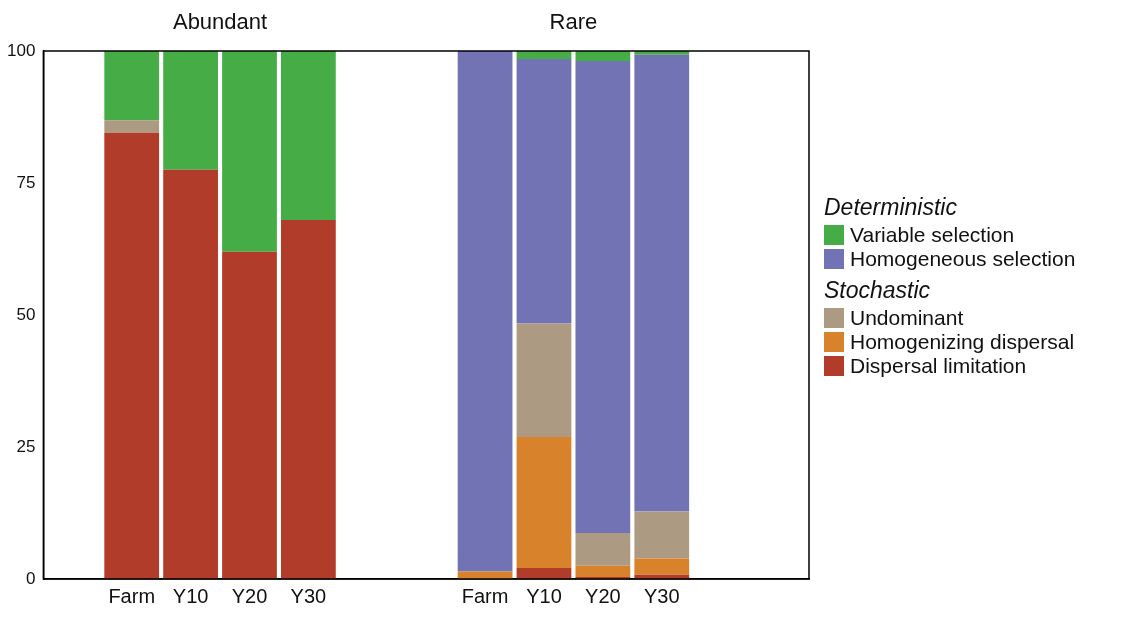 The image size is (1136, 619). What do you see at coordinates (573, 22) in the screenshot?
I see `text: Rare` at bounding box center [573, 22].